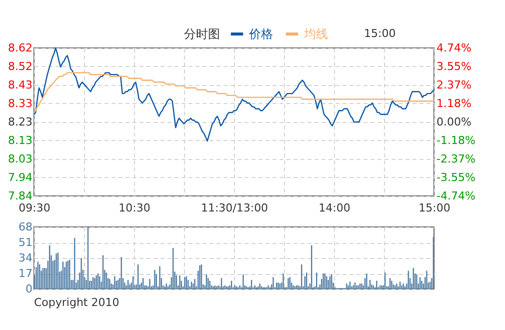 Image resolution: width=505 pixels, height=330 pixels. I want to click on x-tick-label: 15:00, so click(434, 208).